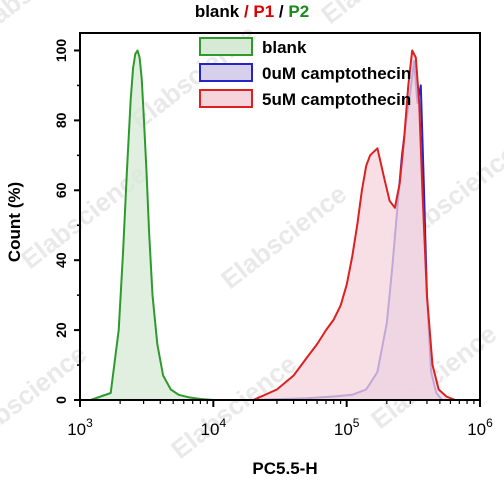 This screenshot has height=482, width=504. What do you see at coordinates (80, 427) in the screenshot?
I see `x-tick-label: 10³` at bounding box center [80, 427].